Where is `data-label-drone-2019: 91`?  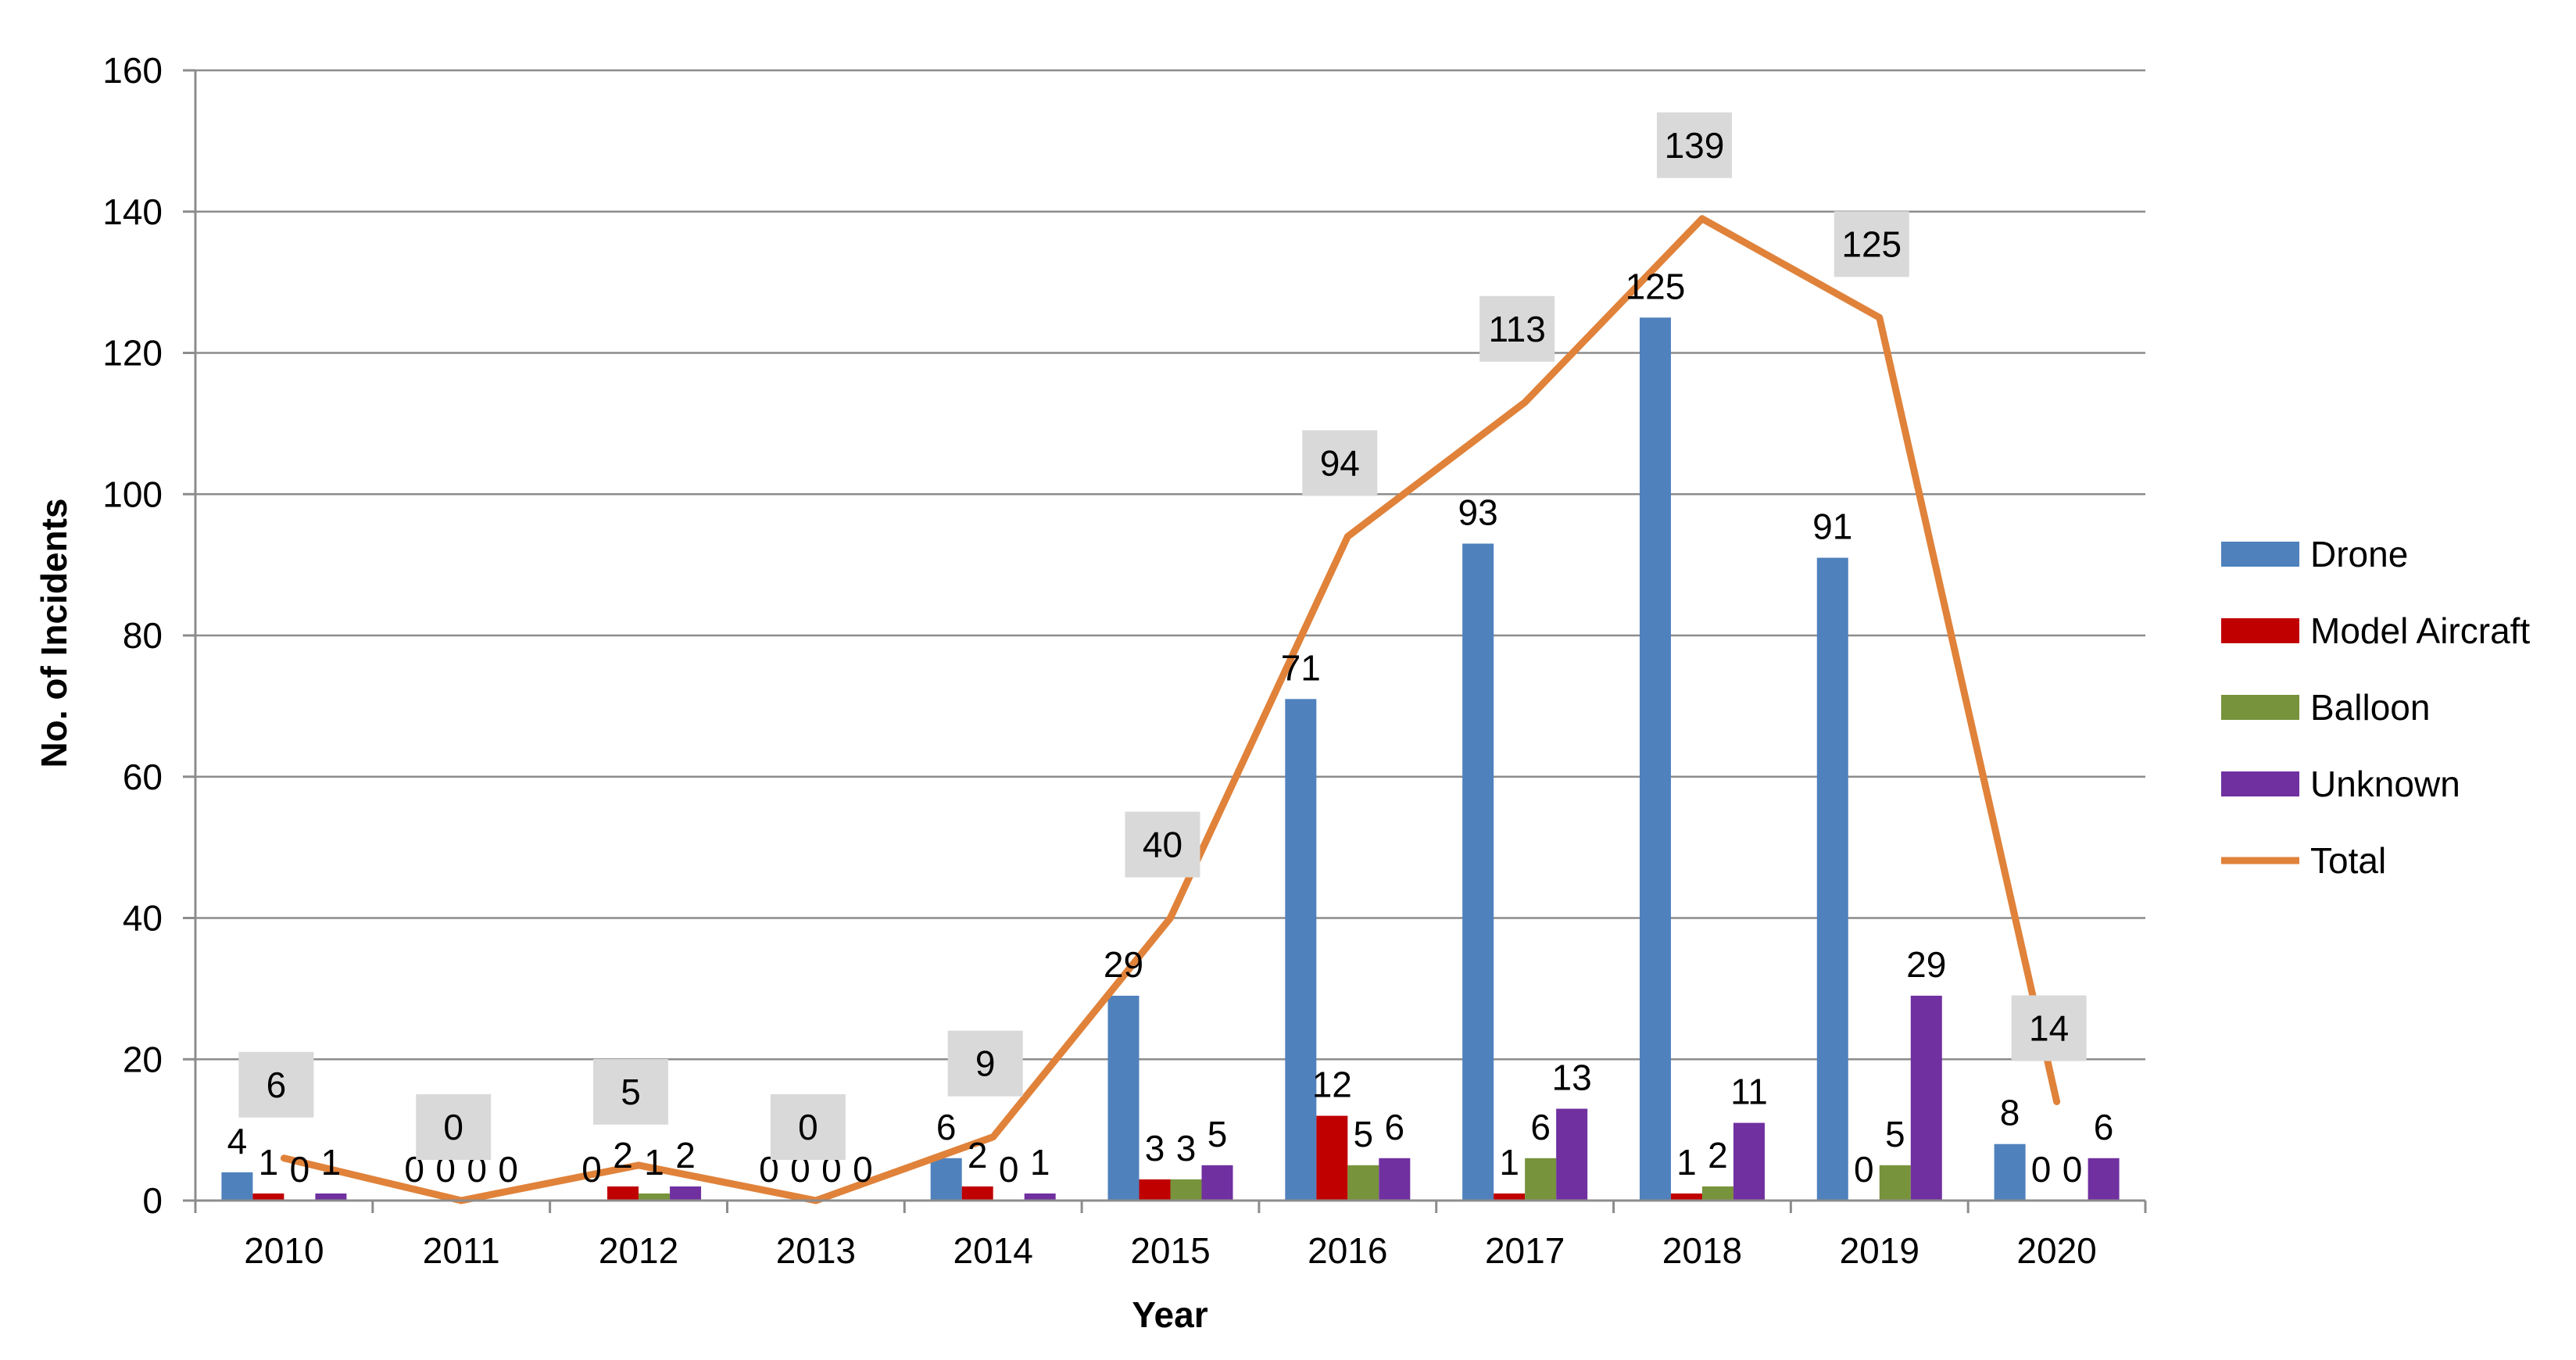
data-label-drone-2019: 91 is located at coordinates (1832, 526).